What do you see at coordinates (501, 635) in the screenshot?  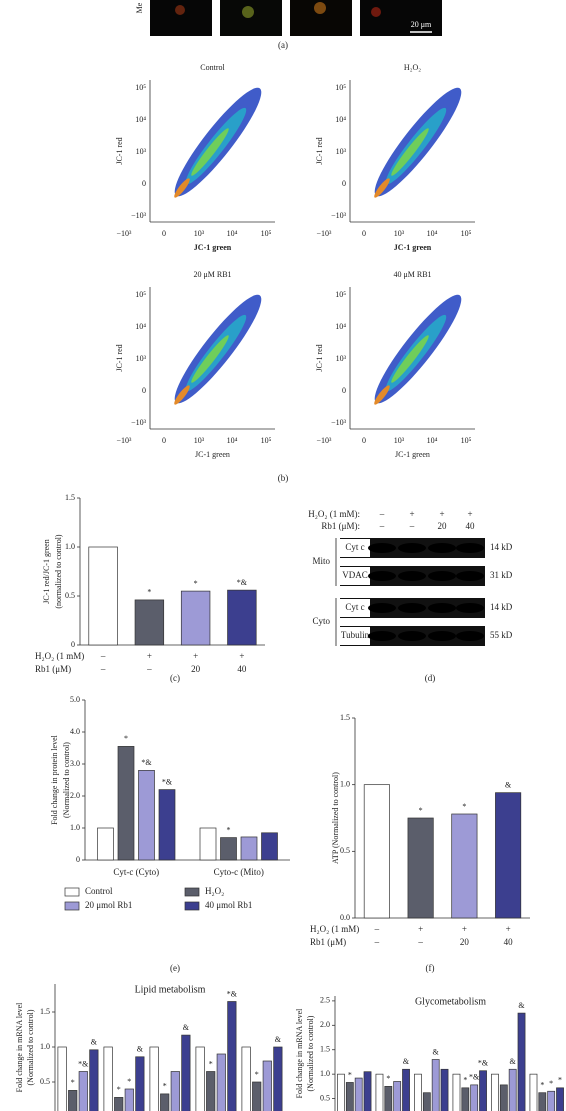 I see `size-label: 55 kD` at bounding box center [501, 635].